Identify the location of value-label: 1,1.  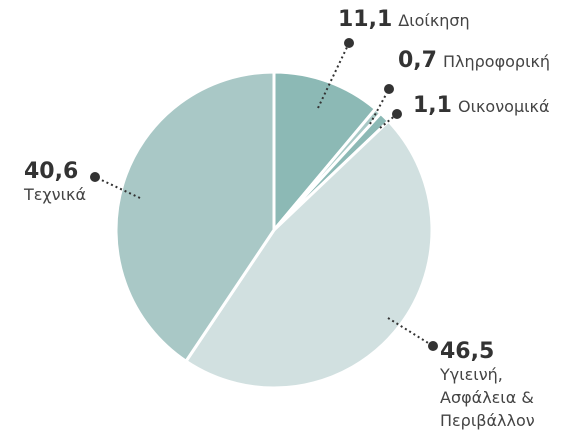
(432, 105).